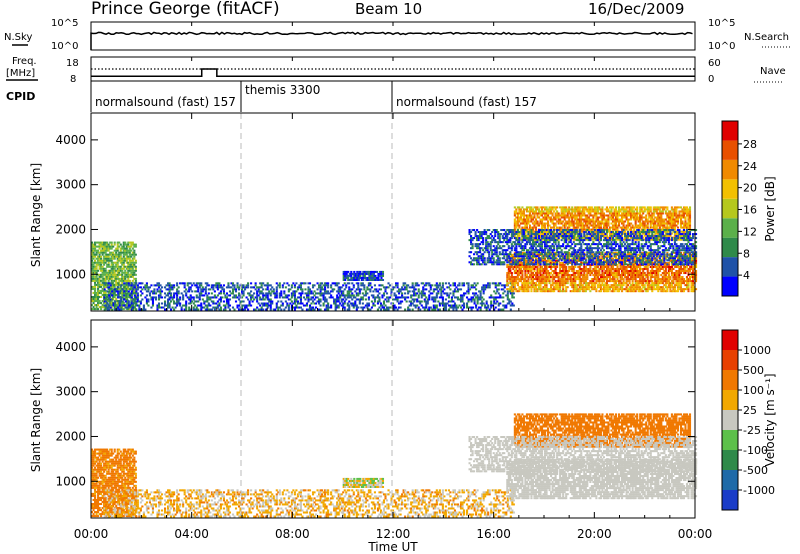 The image size is (800, 554). I want to click on freq-tick-top: 18, so click(72, 63).